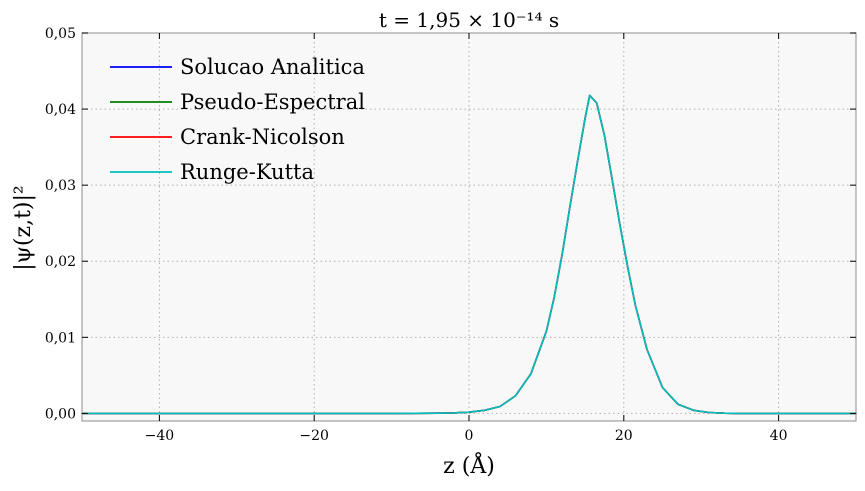  I want to click on x-tick-label: −20, so click(314, 436).